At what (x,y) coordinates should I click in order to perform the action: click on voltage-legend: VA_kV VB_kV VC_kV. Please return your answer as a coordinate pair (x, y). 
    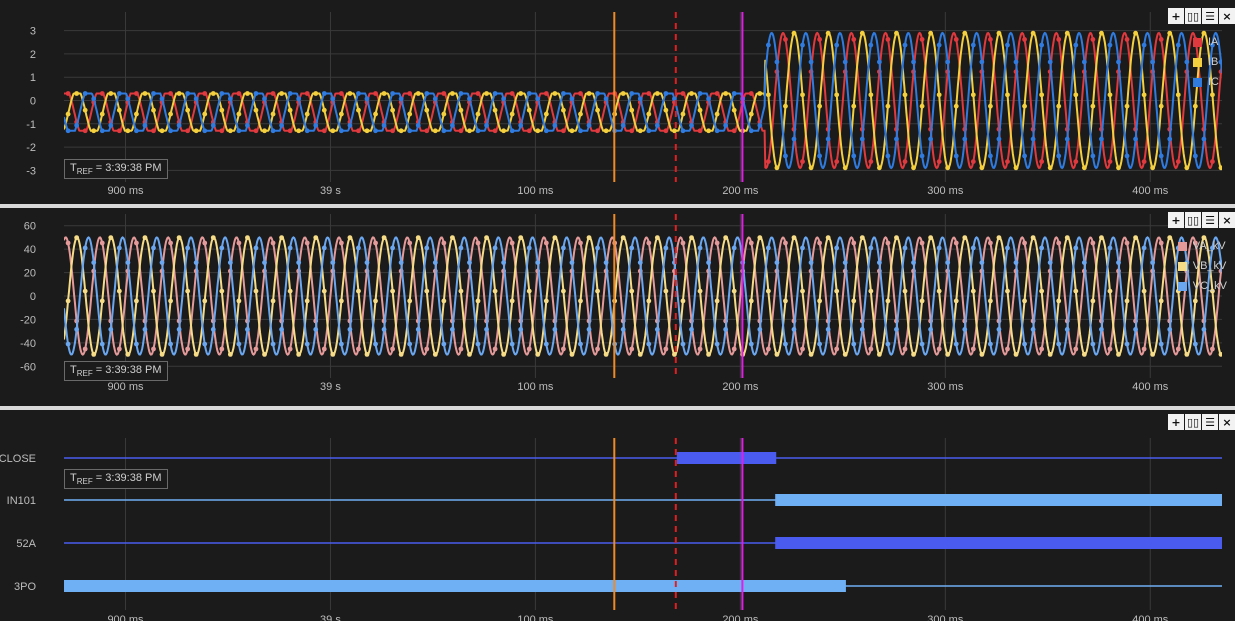
    Looking at the image, I should click on (1202, 266).